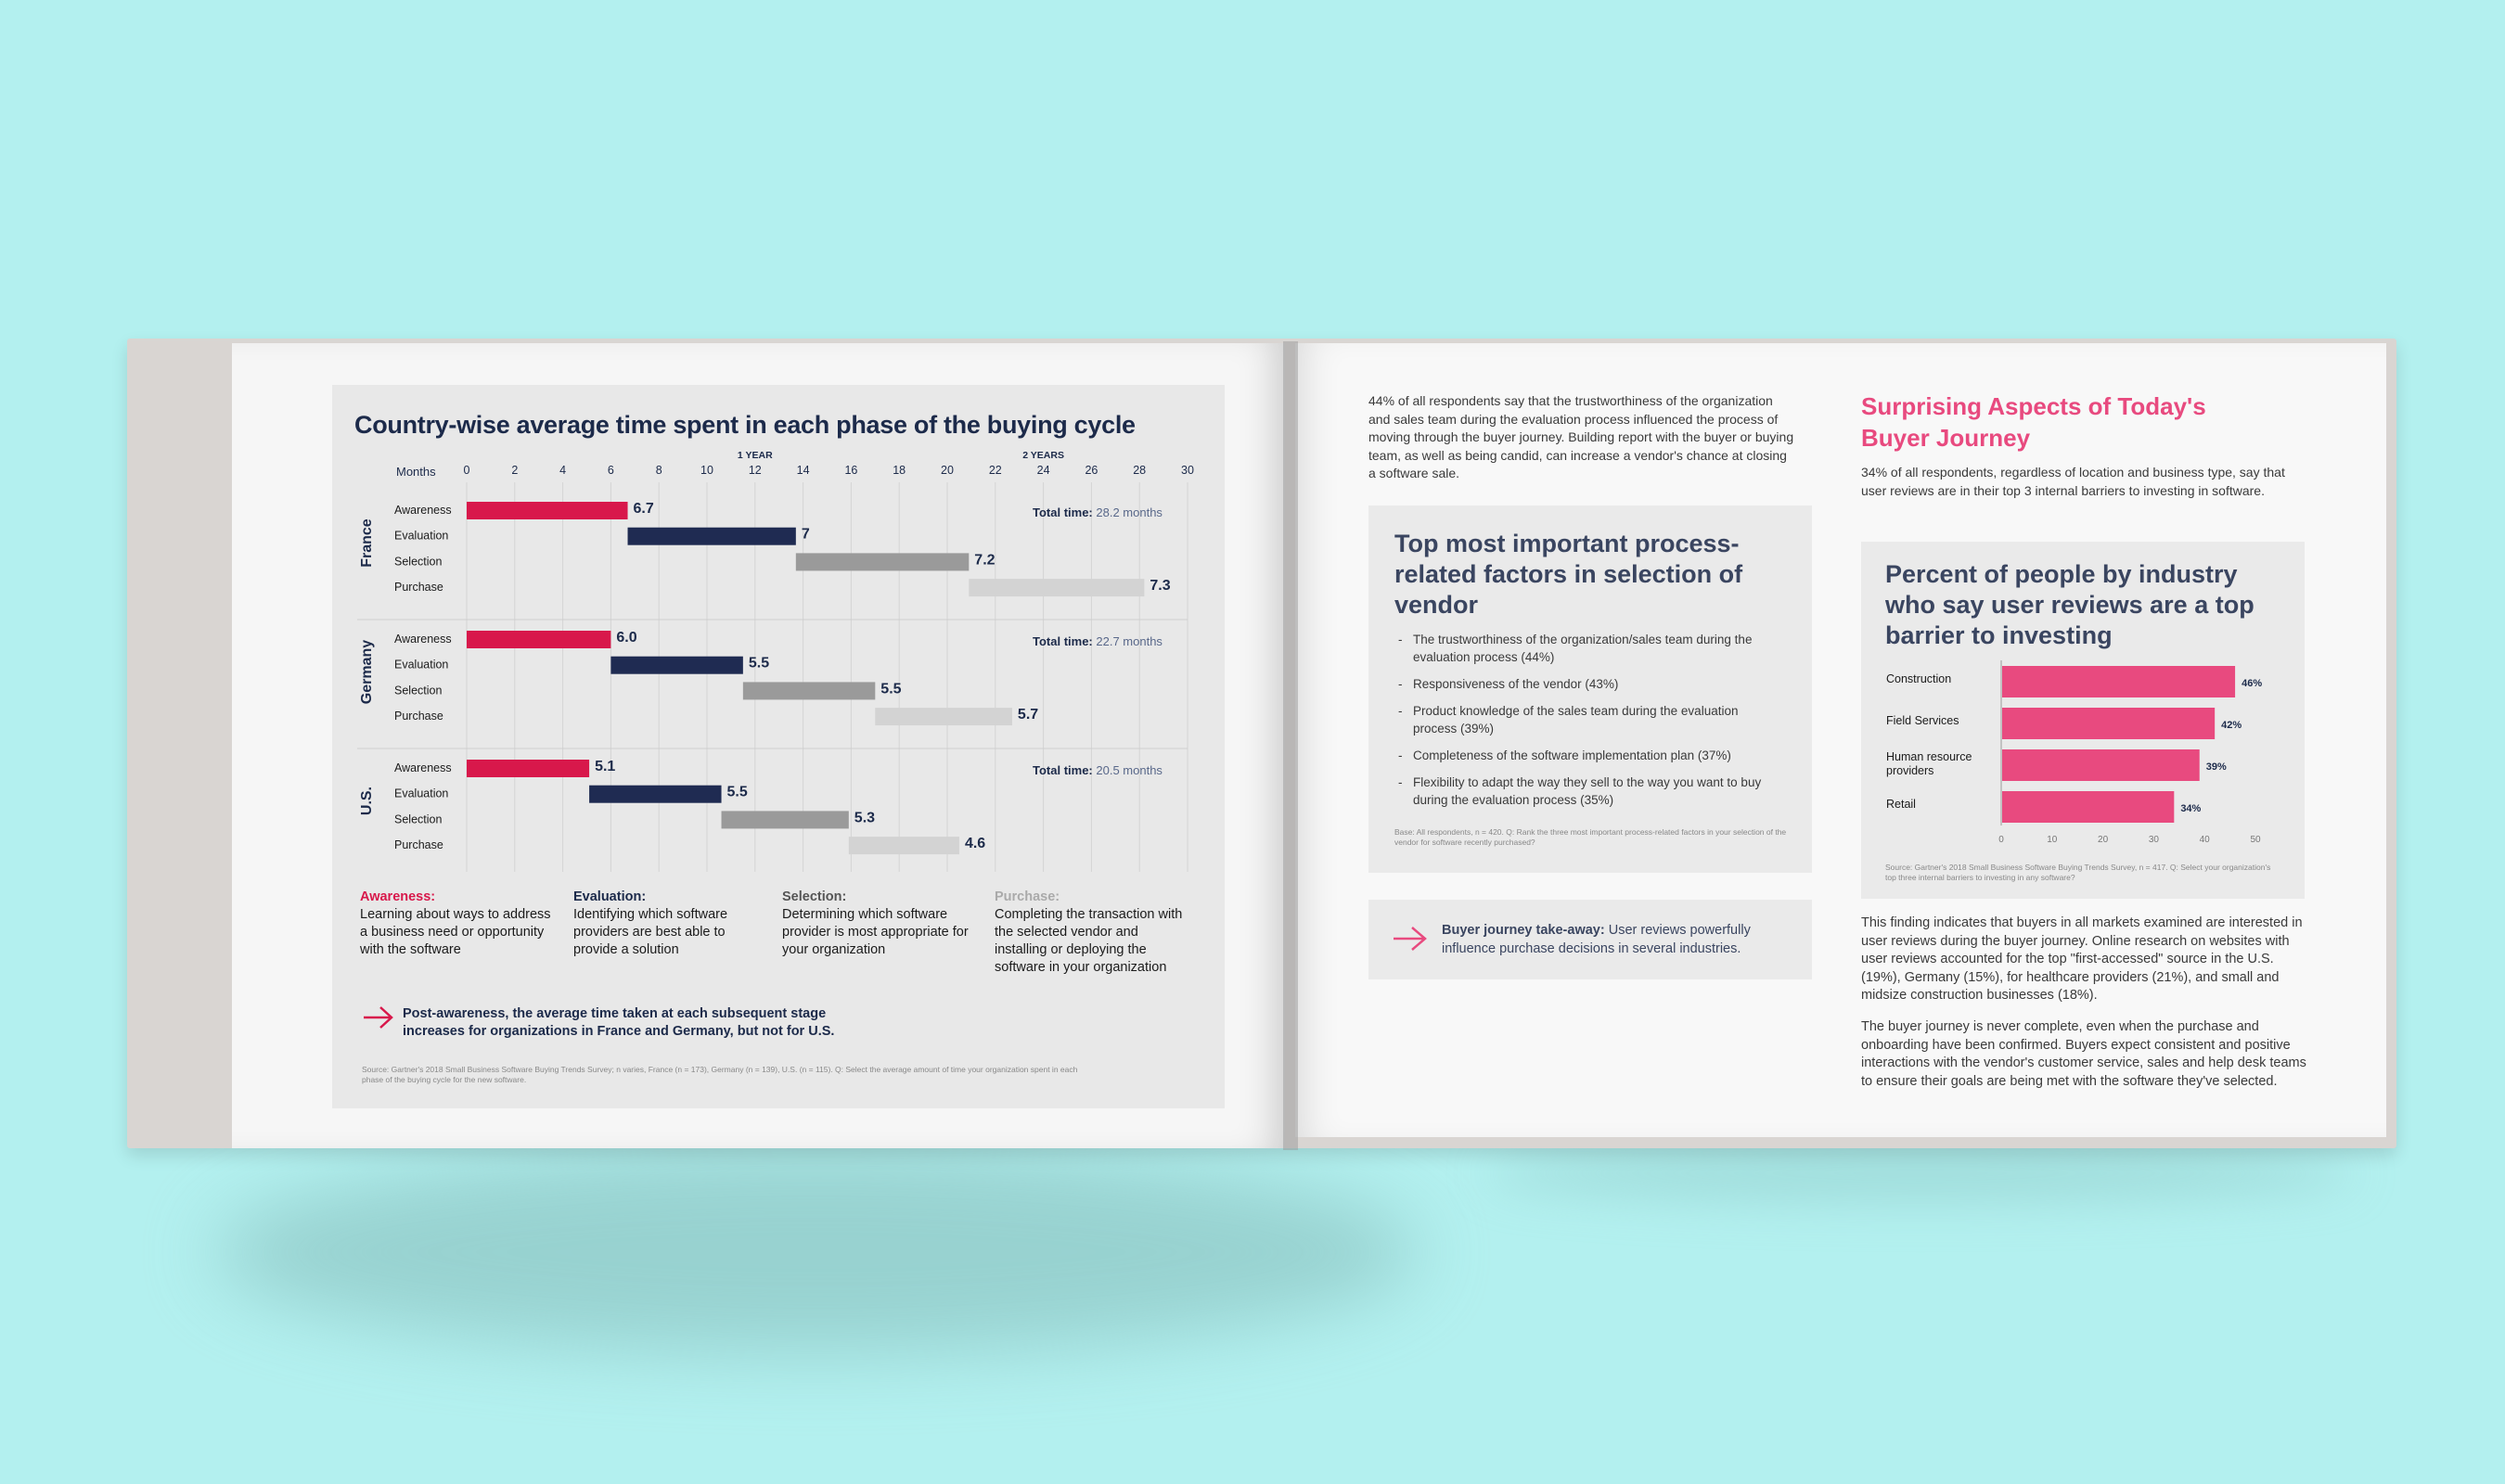 The width and height of the screenshot is (2505, 1484). I want to click on book-shadow, so click(817, 1252).